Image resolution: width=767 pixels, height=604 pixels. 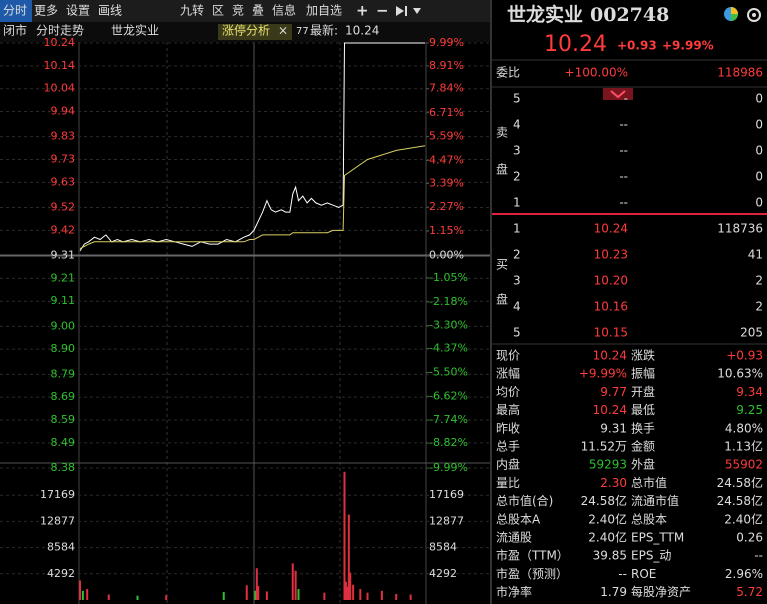 I want to click on y-tick-label: 9.83, so click(x=63, y=136).